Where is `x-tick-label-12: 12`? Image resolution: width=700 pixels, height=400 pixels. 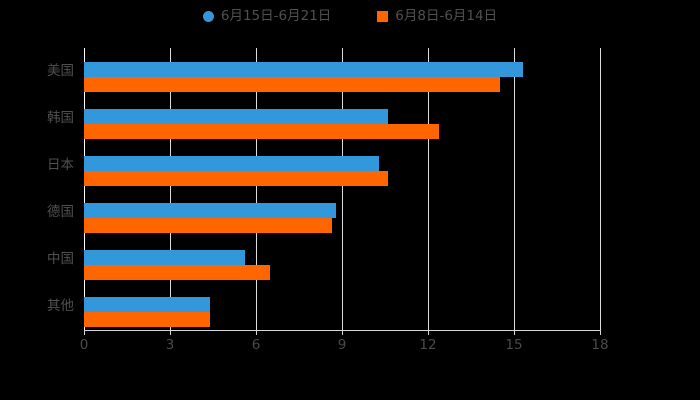 x-tick-label-12: 12 is located at coordinates (428, 345).